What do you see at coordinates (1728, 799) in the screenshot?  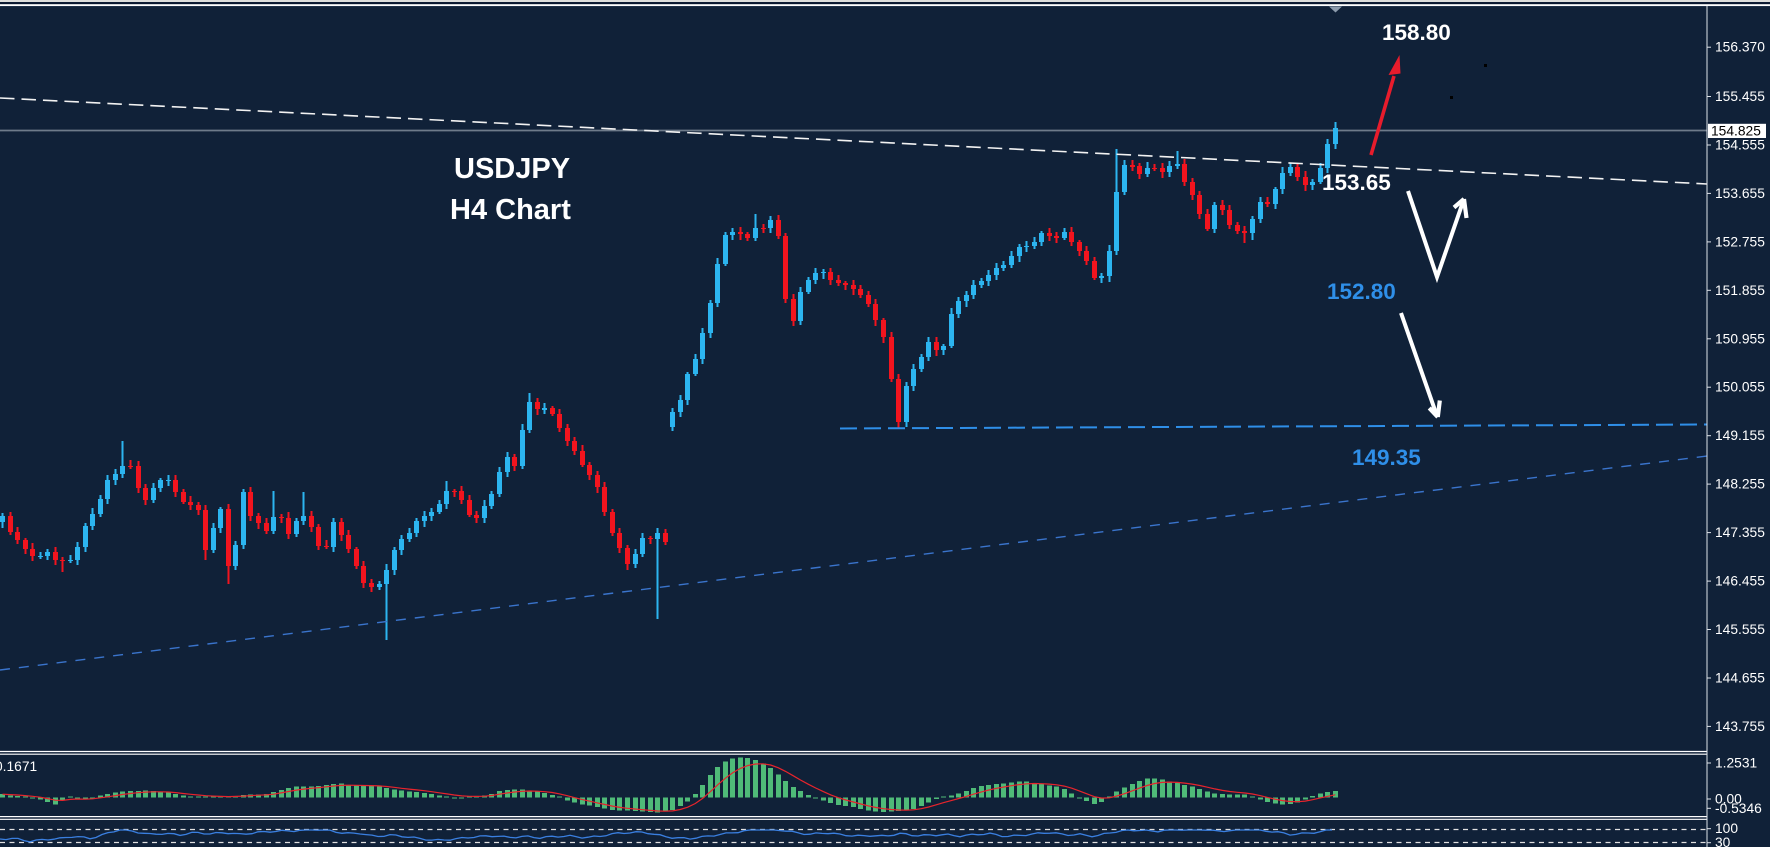 I see `svg-text: 0.00` at bounding box center [1728, 799].